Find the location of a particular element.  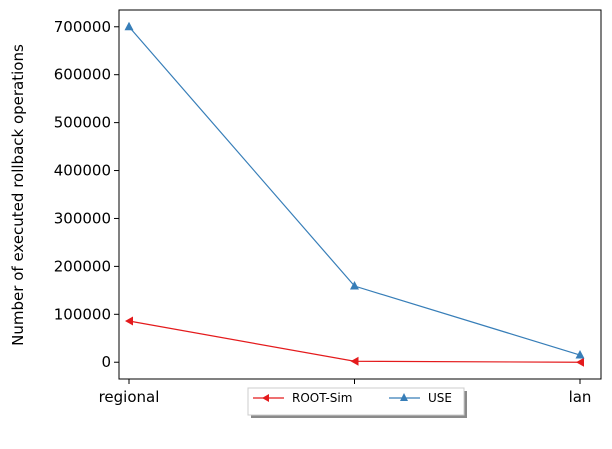

legend-marker-use is located at coordinates (404, 397).